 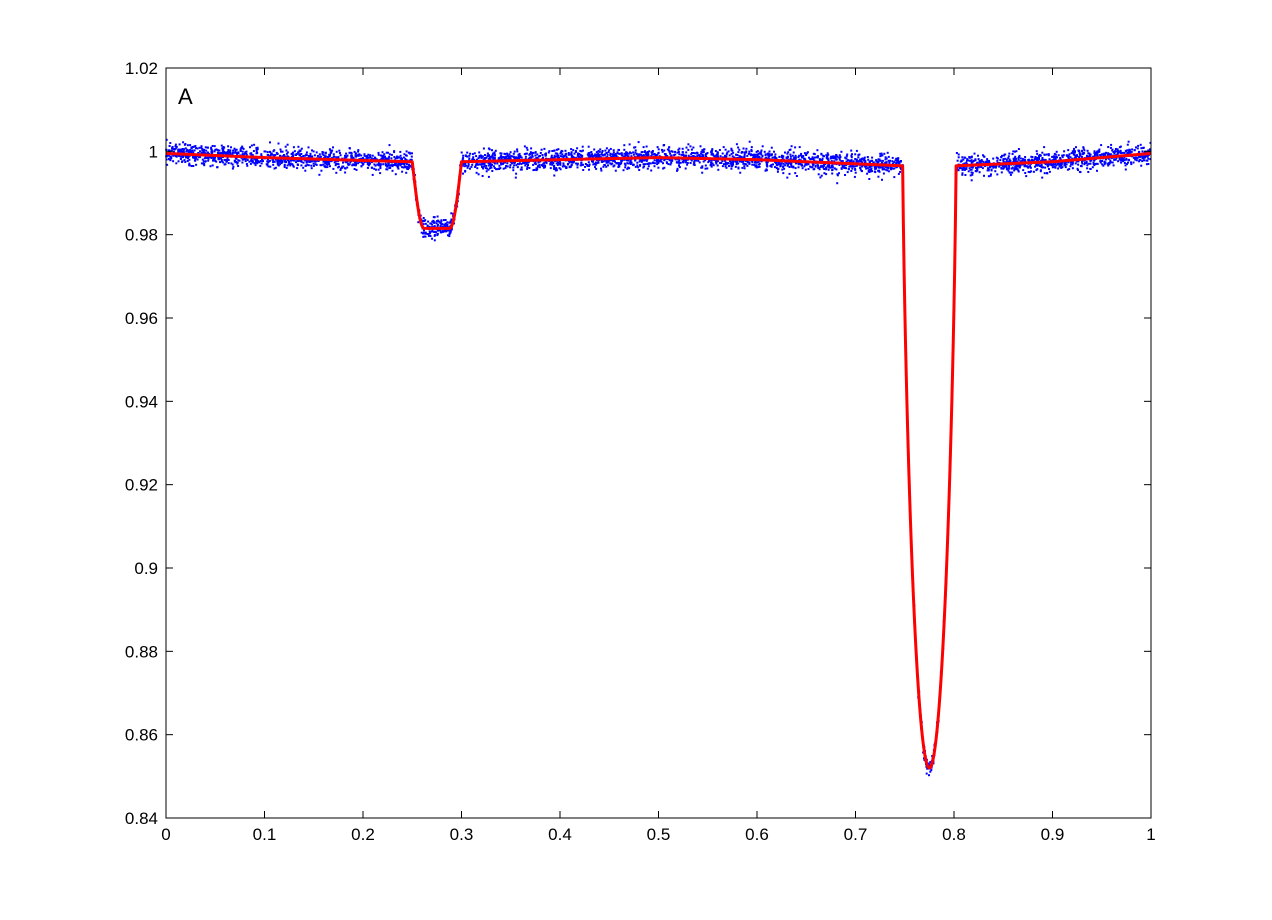 I want to click on x-tick-label: 0.8, so click(x=954, y=834).